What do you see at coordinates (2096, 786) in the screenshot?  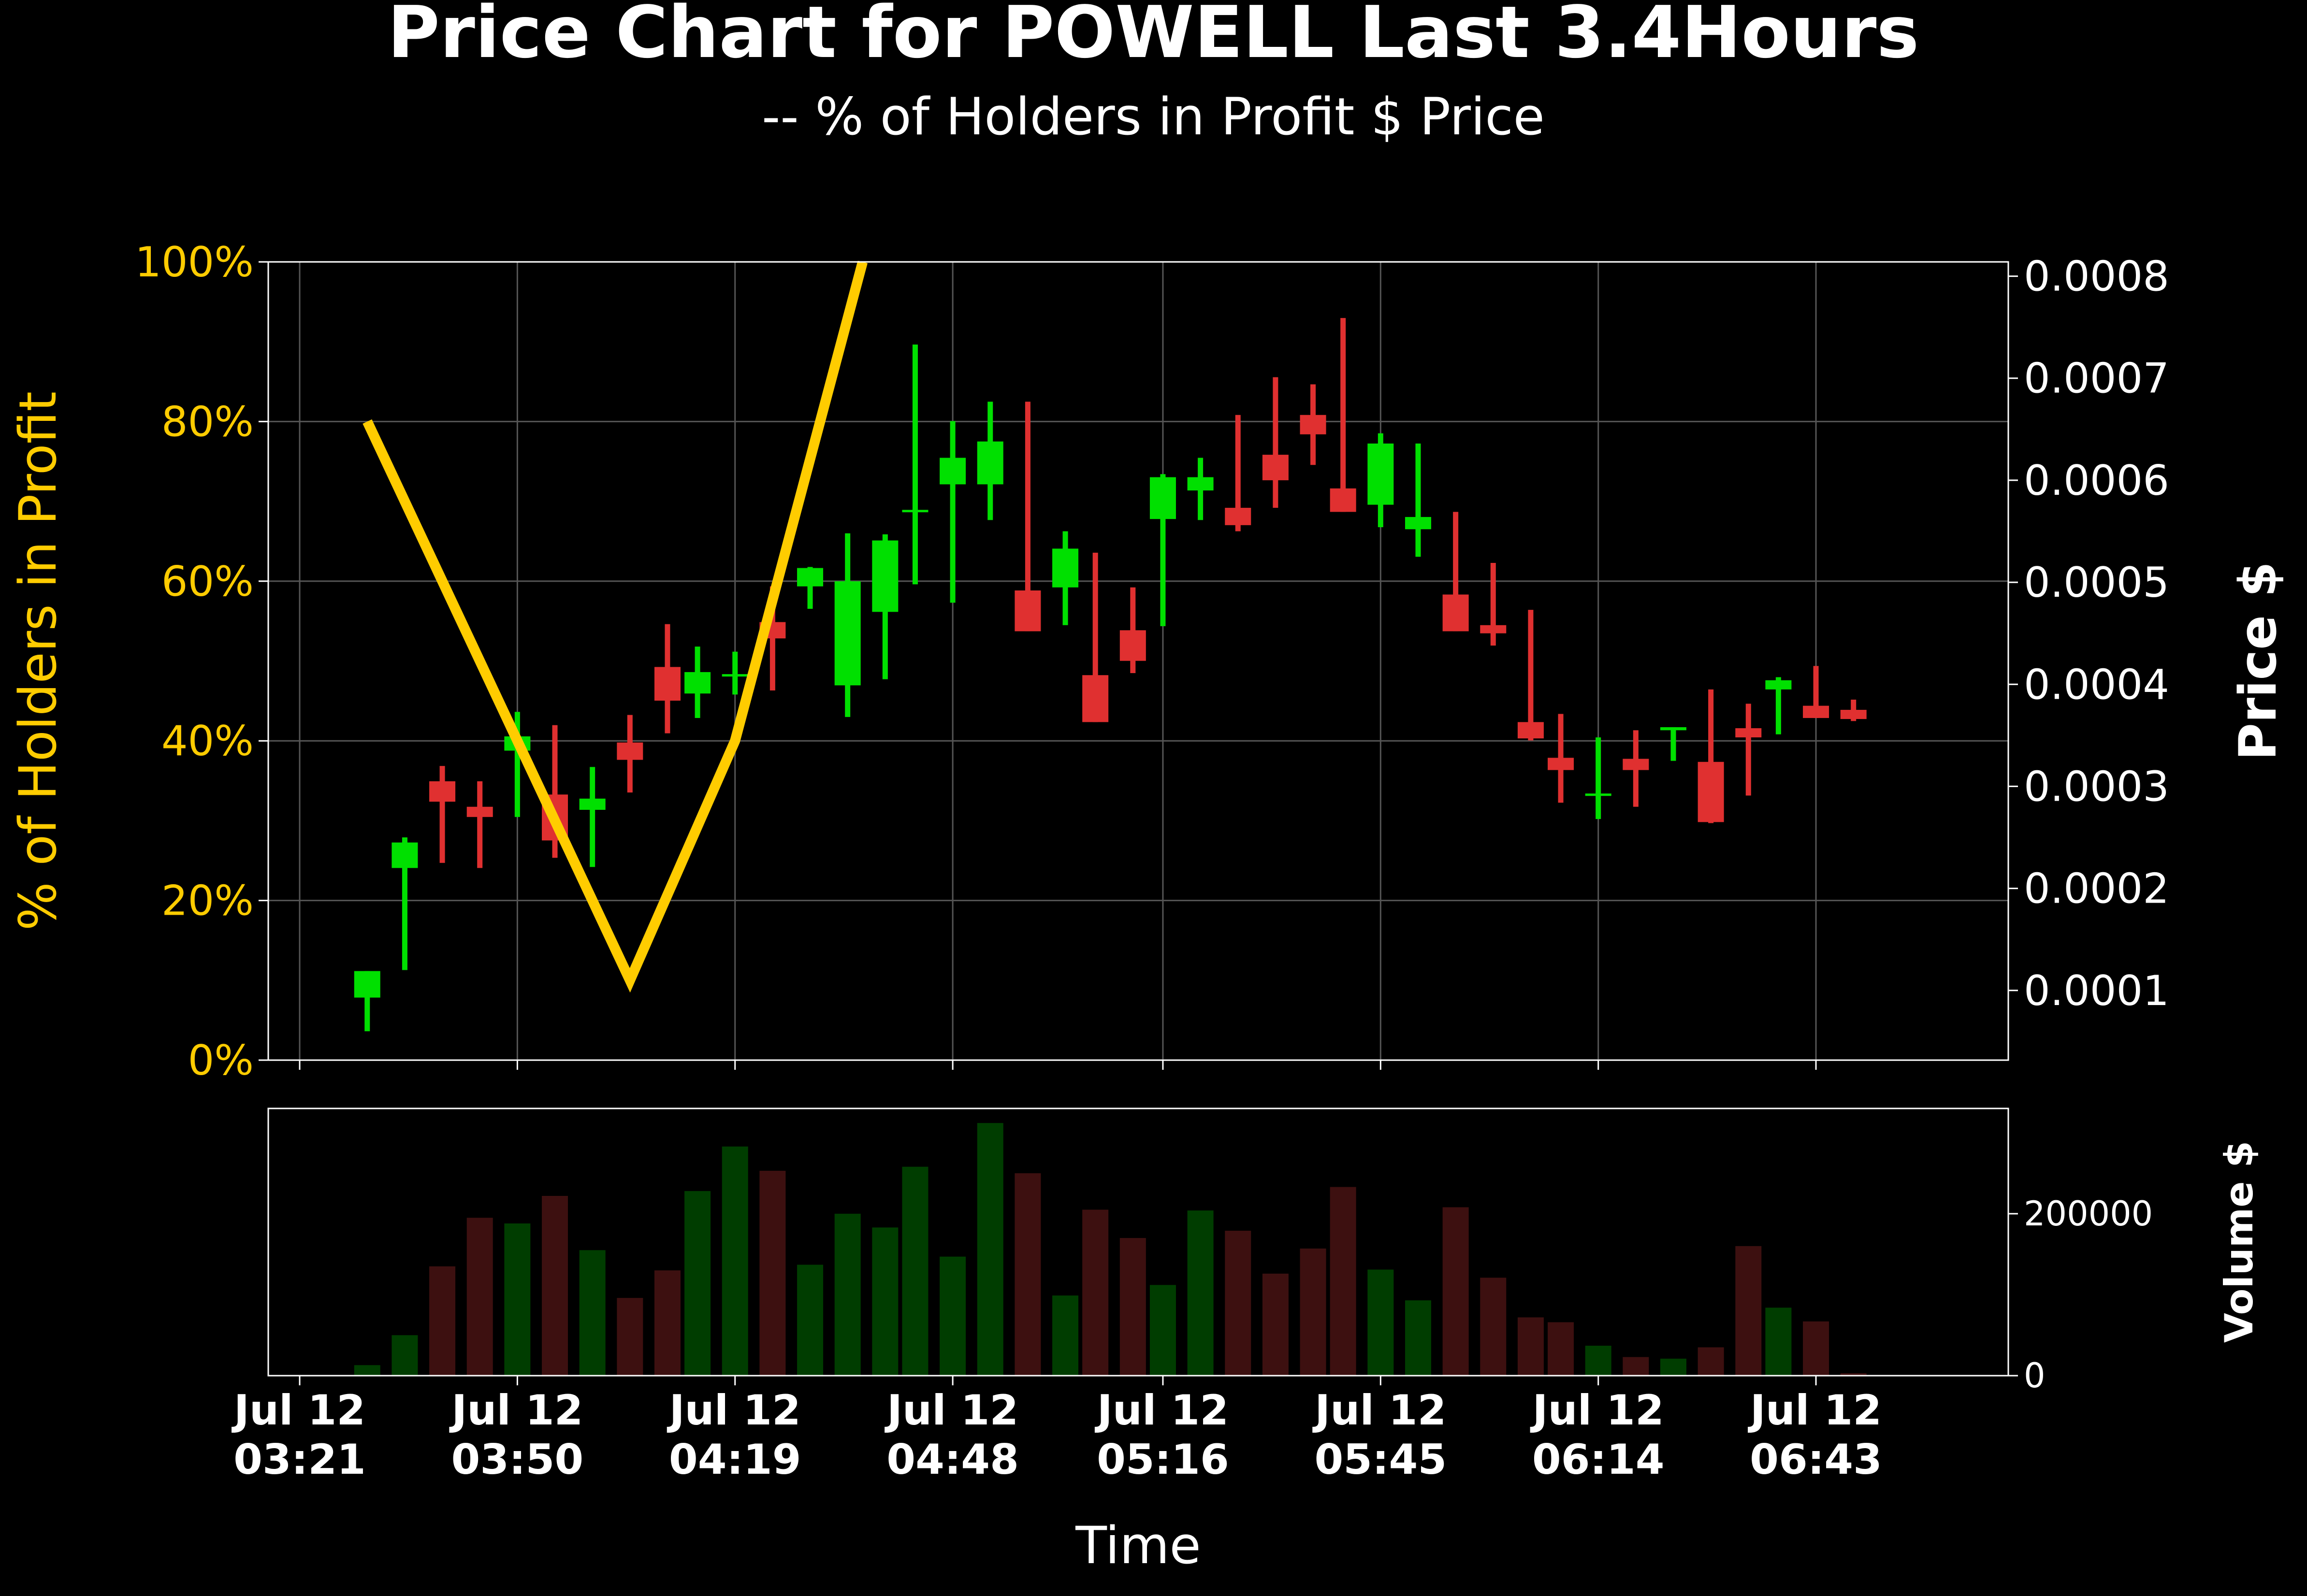 I see `right-tick-label: 0.0003` at bounding box center [2096, 786].